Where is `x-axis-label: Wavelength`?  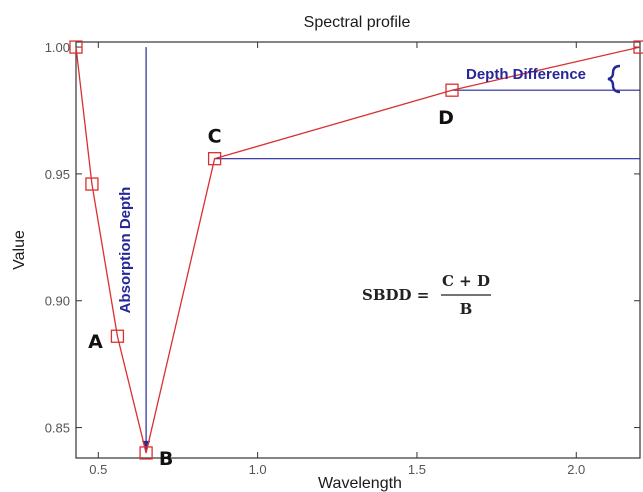
x-axis-label: Wavelength is located at coordinates (360, 483).